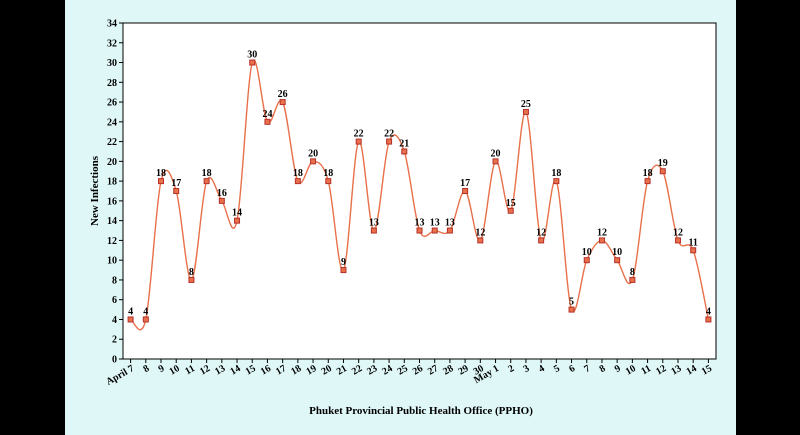 Image resolution: width=800 pixels, height=435 pixels. I want to click on y-tick-label: 20, so click(112, 162).